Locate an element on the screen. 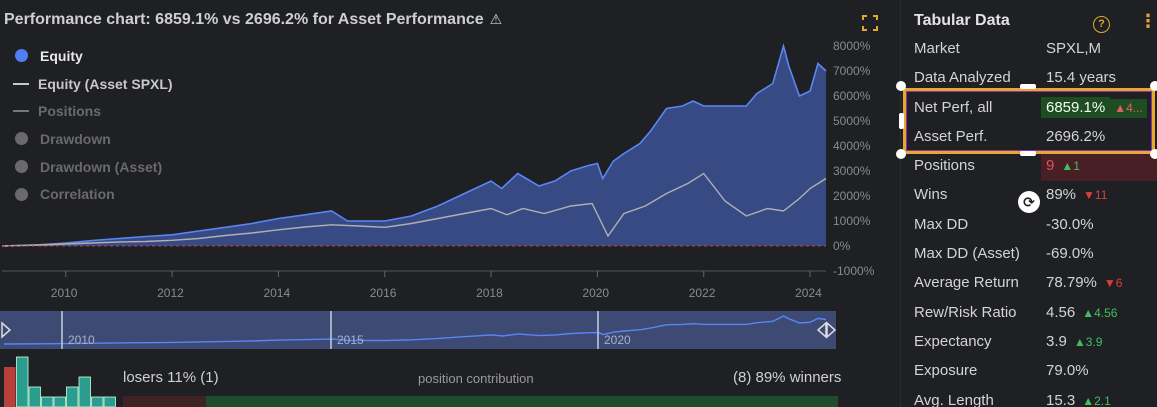 This screenshot has width=1157, height=407. table-row: Wins 89% ▼11 is located at coordinates (1029, 195).